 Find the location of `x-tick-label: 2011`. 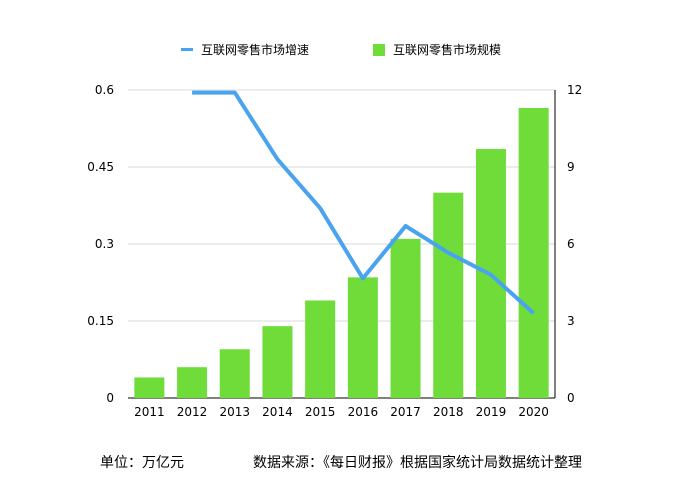

x-tick-label: 2011 is located at coordinates (149, 412).